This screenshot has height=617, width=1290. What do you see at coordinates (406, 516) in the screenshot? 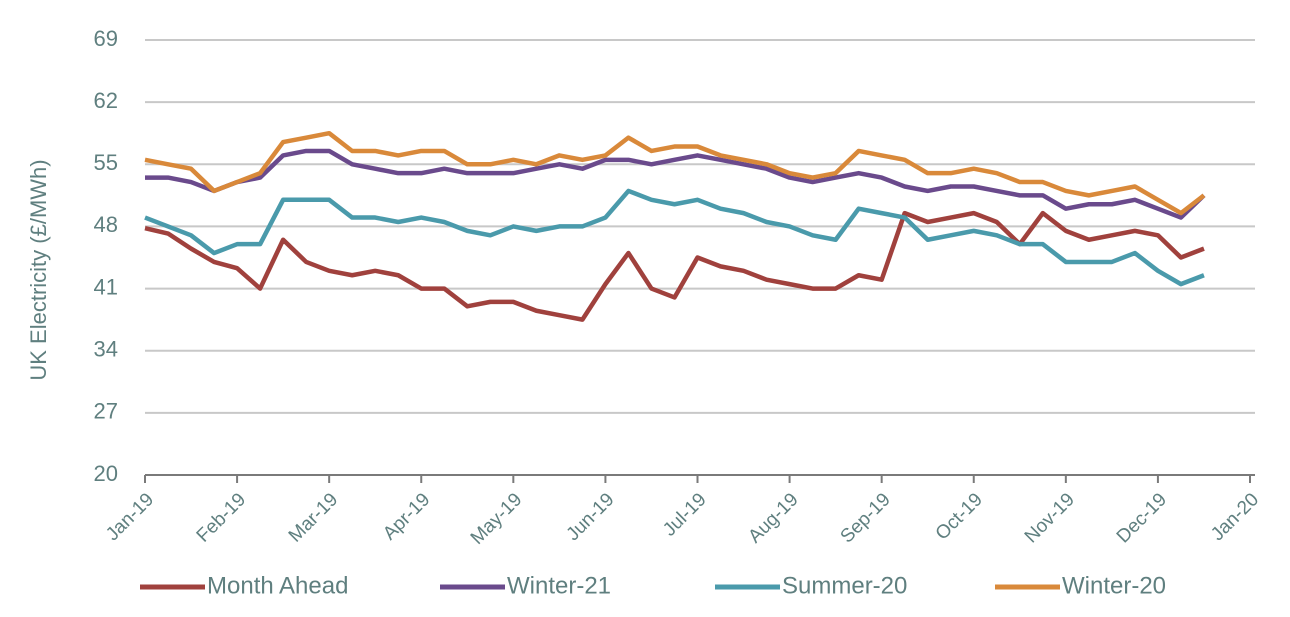
I see `x-tick-label: Apr-19` at bounding box center [406, 516].